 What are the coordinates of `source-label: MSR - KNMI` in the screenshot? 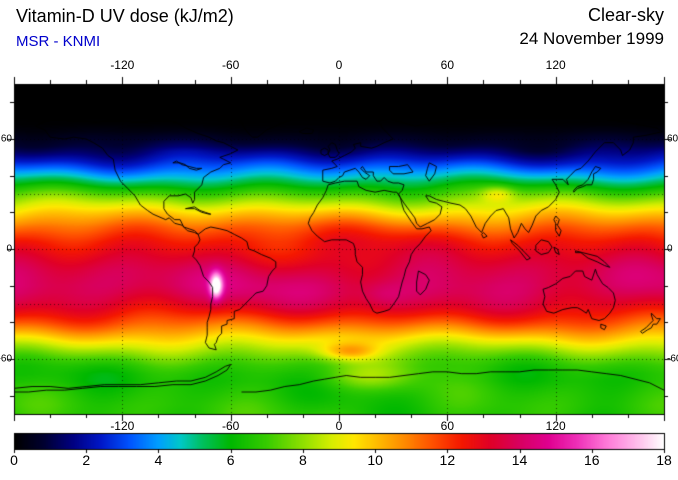 It's located at (58, 41).